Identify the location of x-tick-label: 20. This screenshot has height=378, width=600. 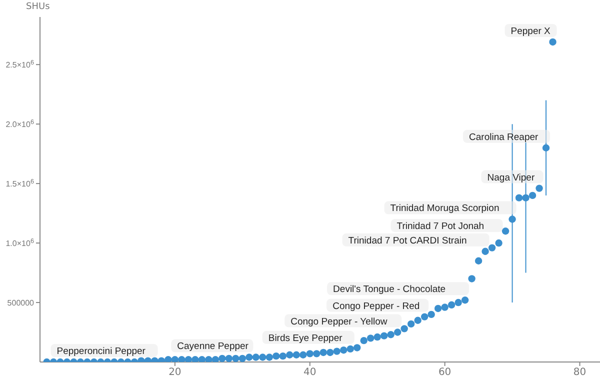
(175, 372).